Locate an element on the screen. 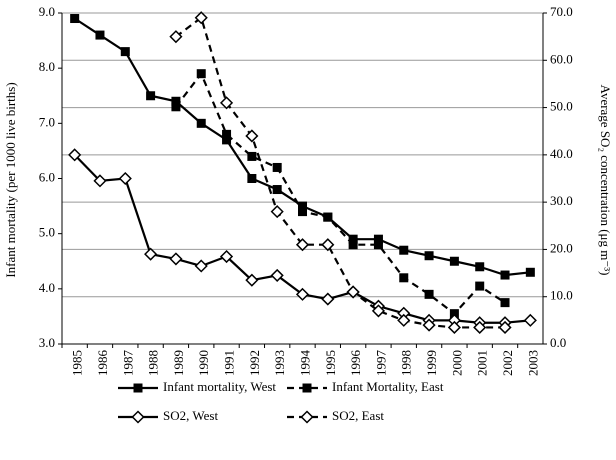 This screenshot has width=616, height=460. y2-tick-label: 10.0 is located at coordinates (561, 295).